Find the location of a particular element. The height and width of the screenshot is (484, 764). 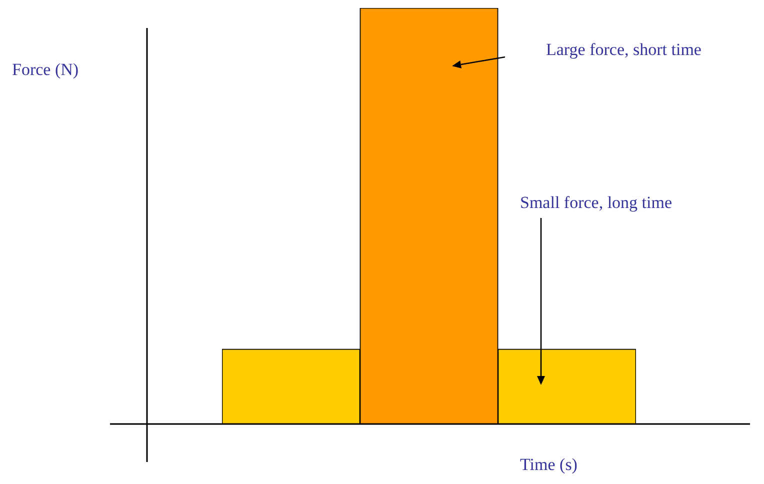

y-axis-title: Force (N) is located at coordinates (45, 70).